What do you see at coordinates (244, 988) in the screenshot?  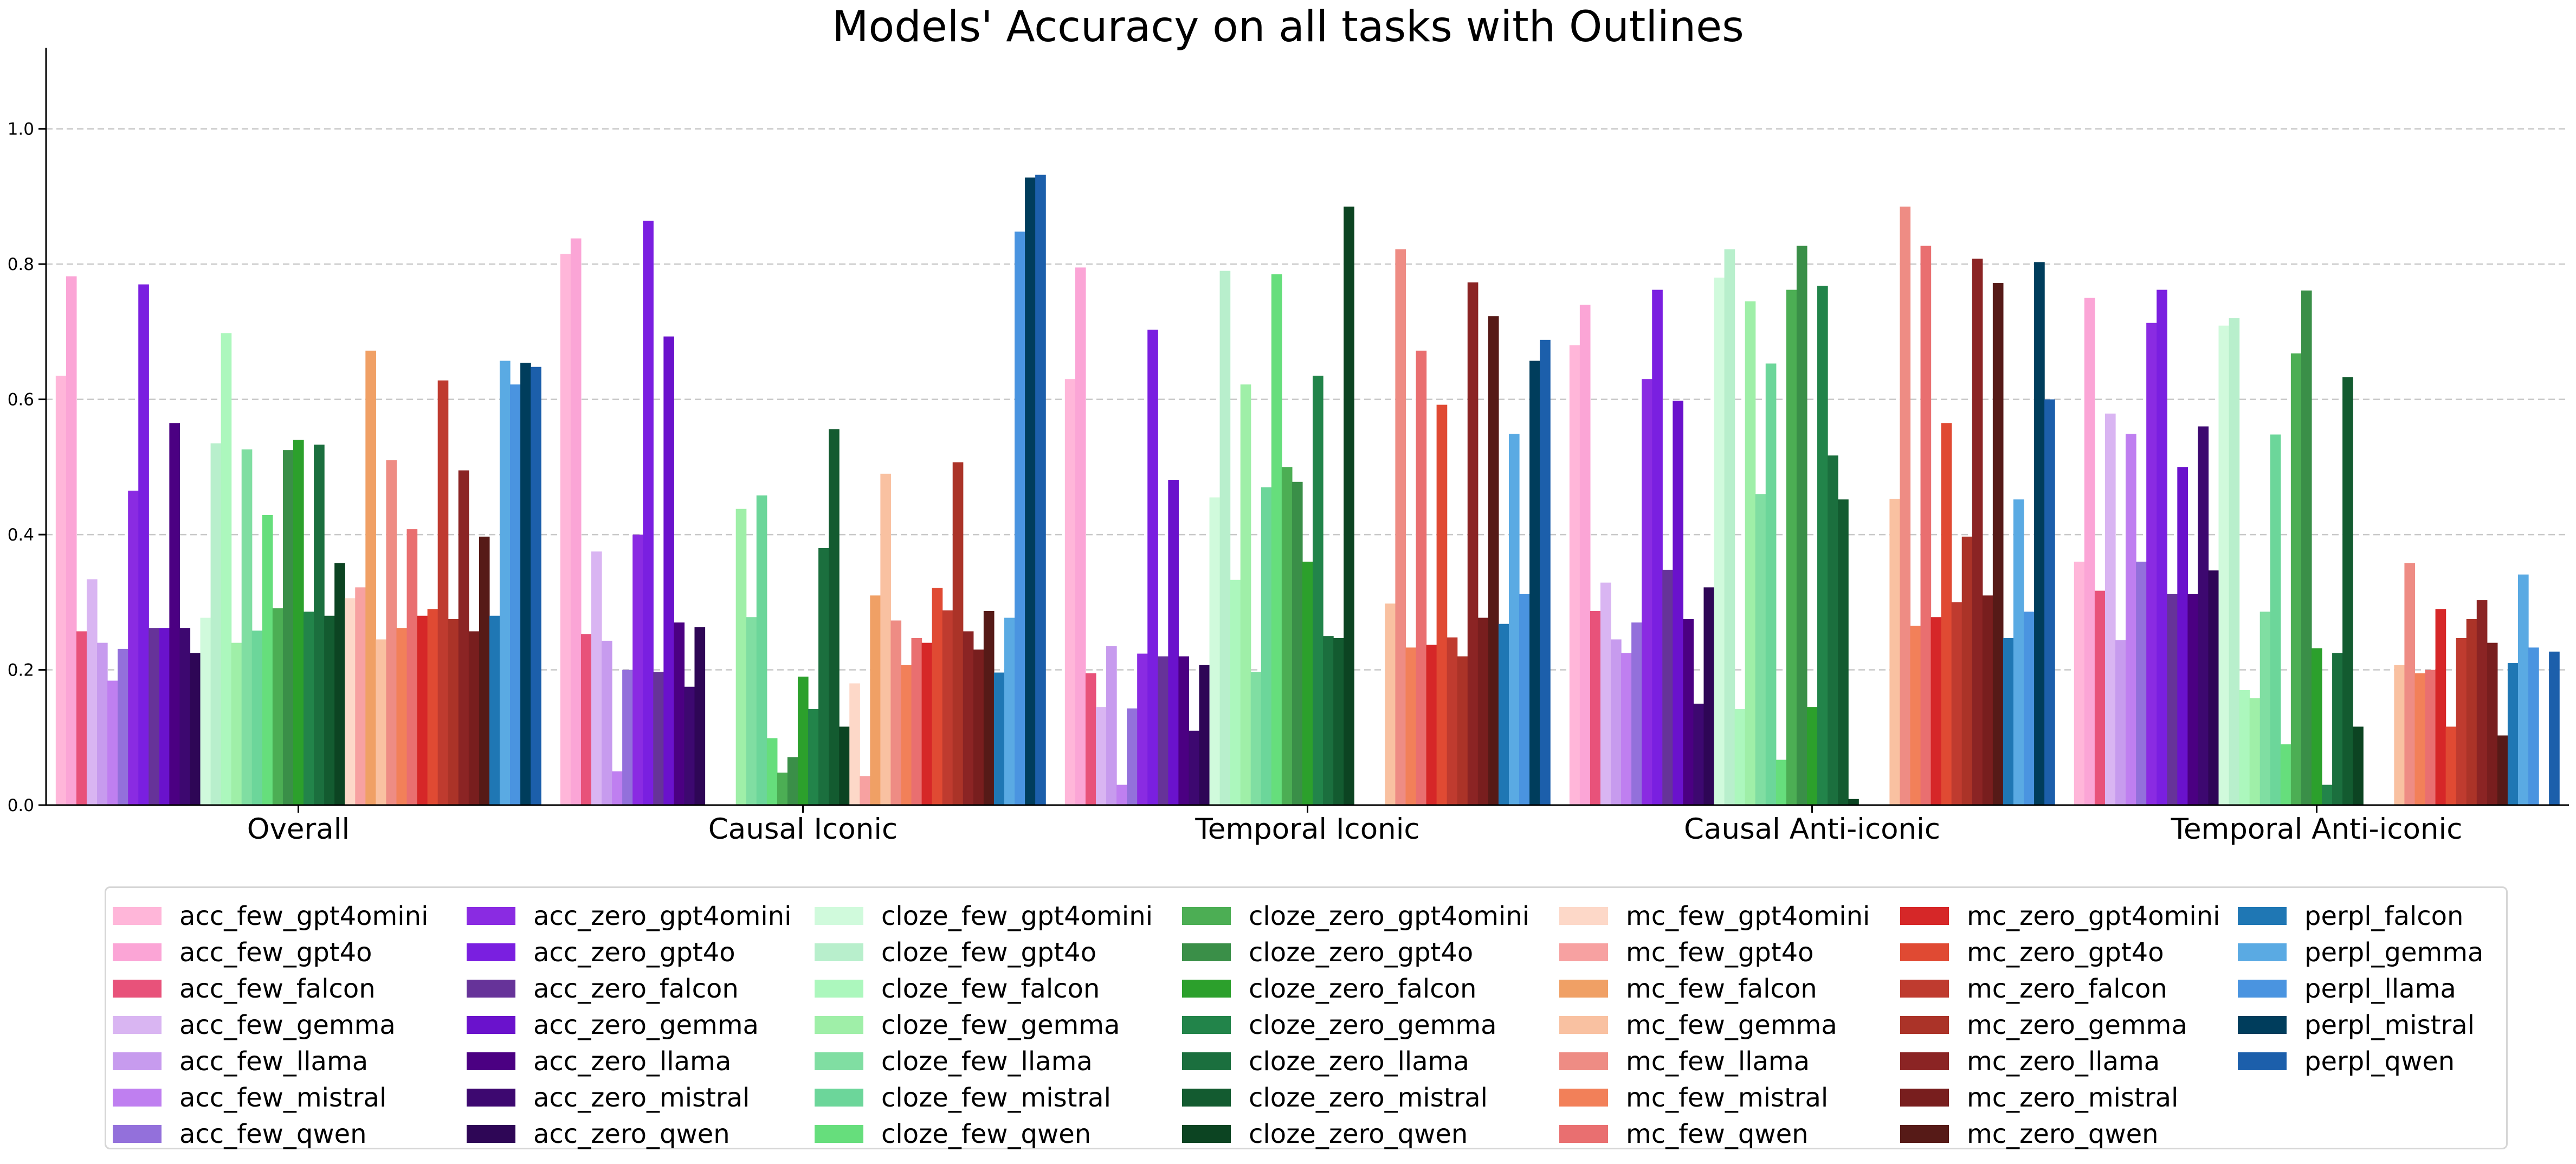 I see `legend-item: acc_few_falcon` at bounding box center [244, 988].